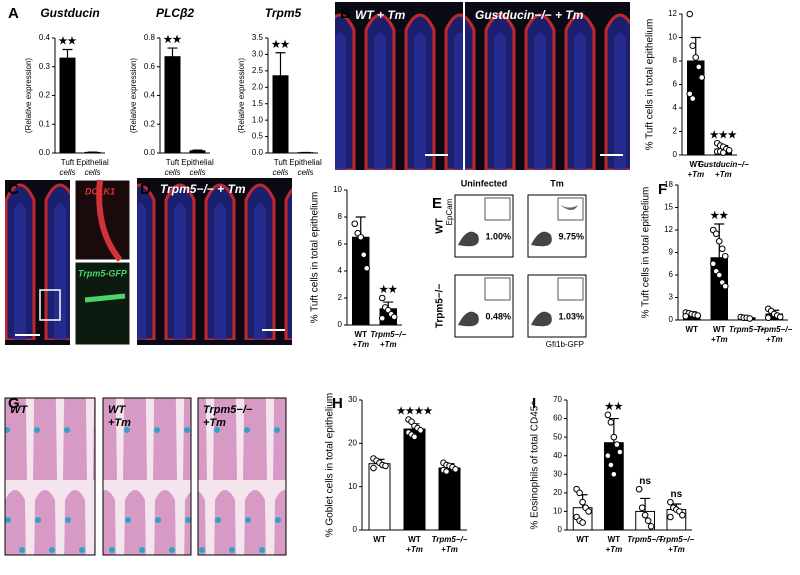 The width and height of the screenshot is (800, 575). I want to click on image-b-wt, so click(399, 86).